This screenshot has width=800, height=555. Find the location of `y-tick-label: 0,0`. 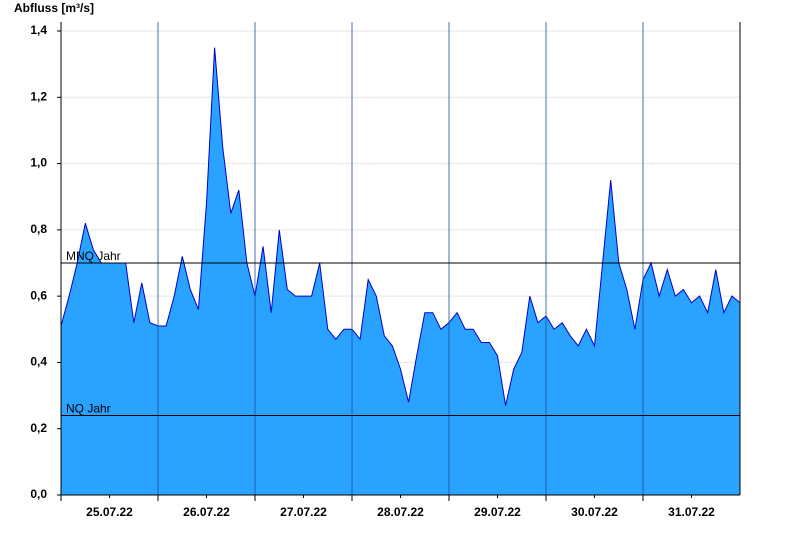

y-tick-label: 0,0 is located at coordinates (38, 494).